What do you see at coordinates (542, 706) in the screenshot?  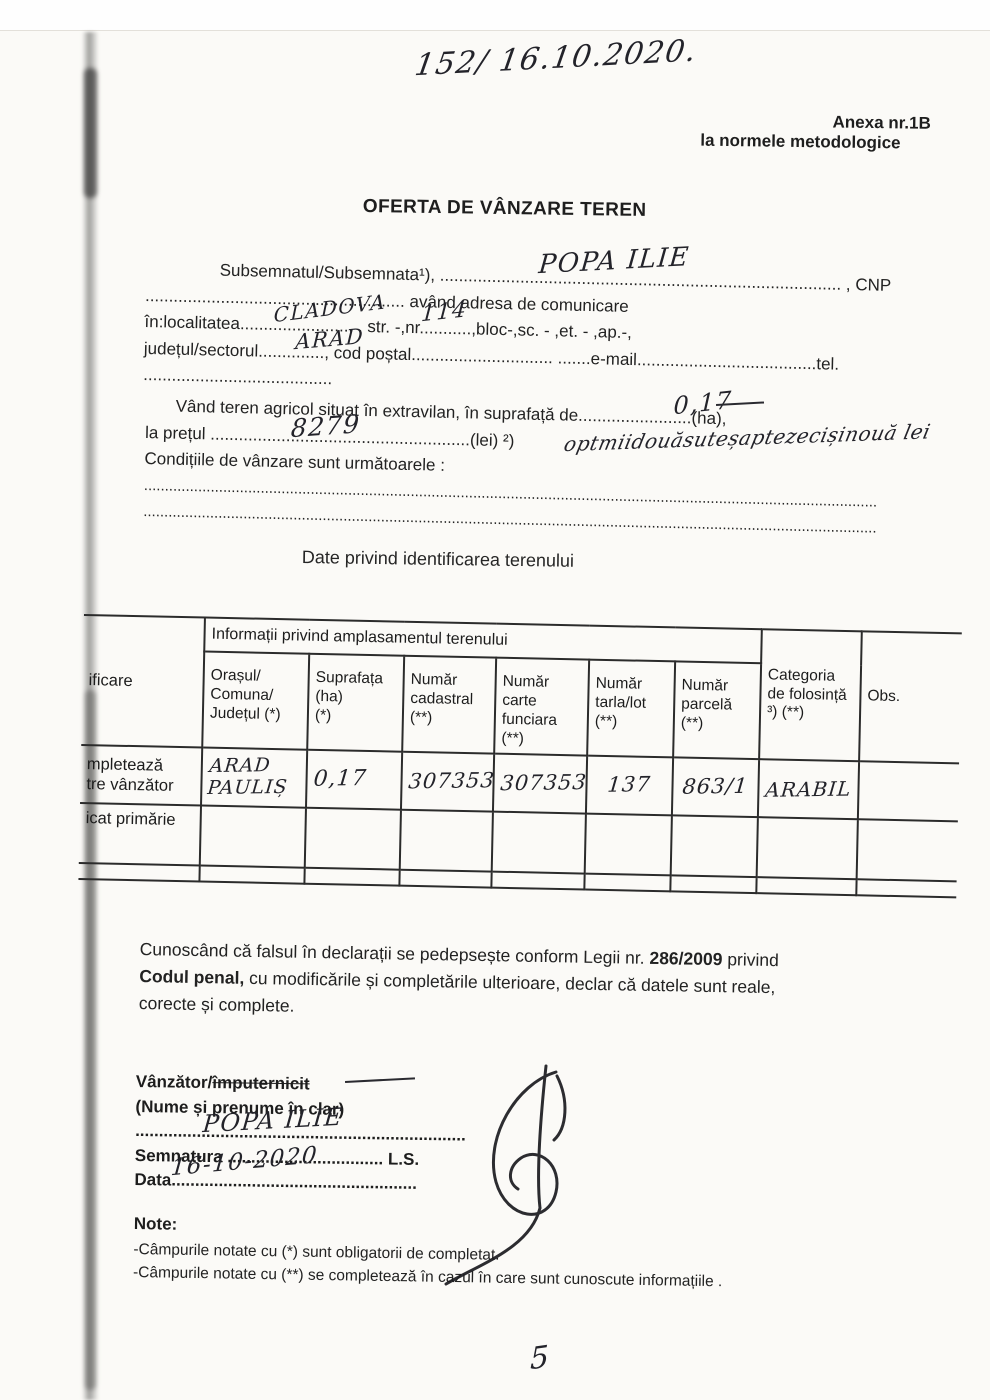 I see `col-header-land-book: Număr carte funciara (**)` at bounding box center [542, 706].